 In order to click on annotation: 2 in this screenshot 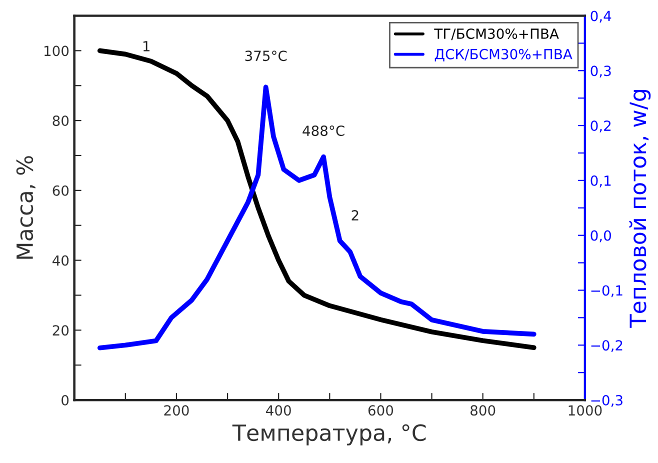, I will do `click(355, 215)`.